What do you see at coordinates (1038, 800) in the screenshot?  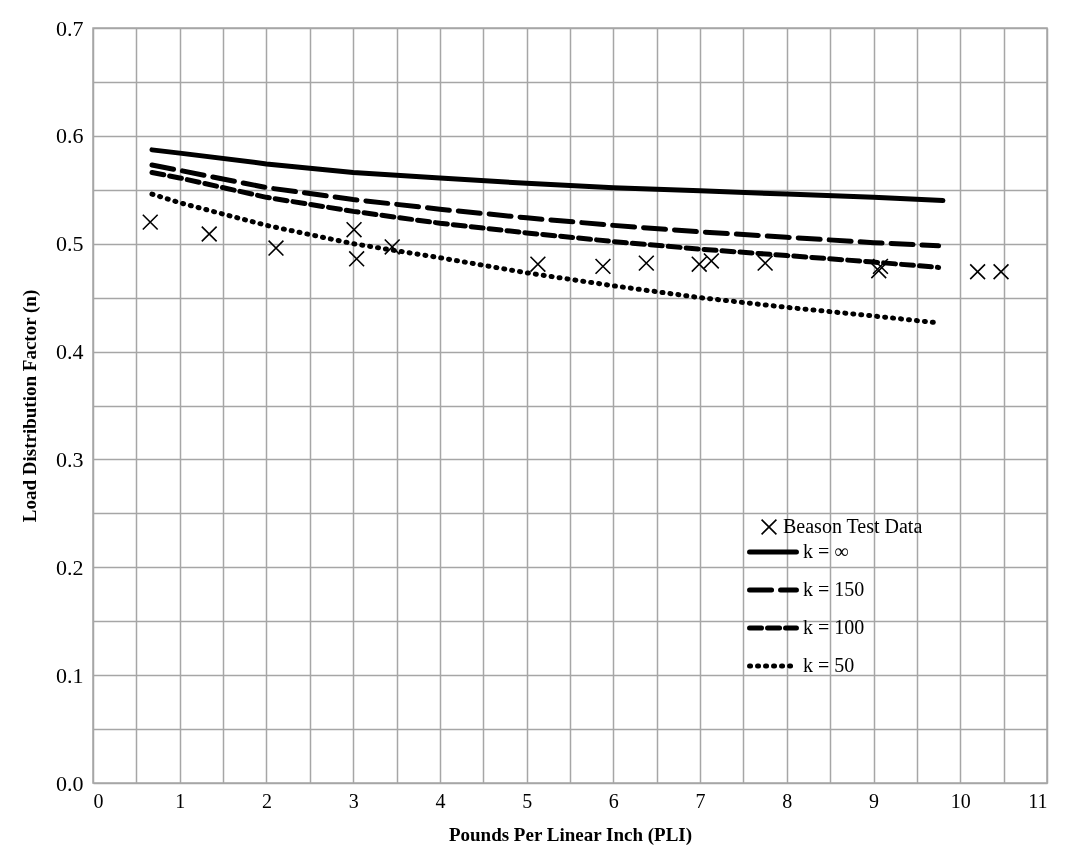 I see `x-tick-label: 11` at bounding box center [1038, 800].